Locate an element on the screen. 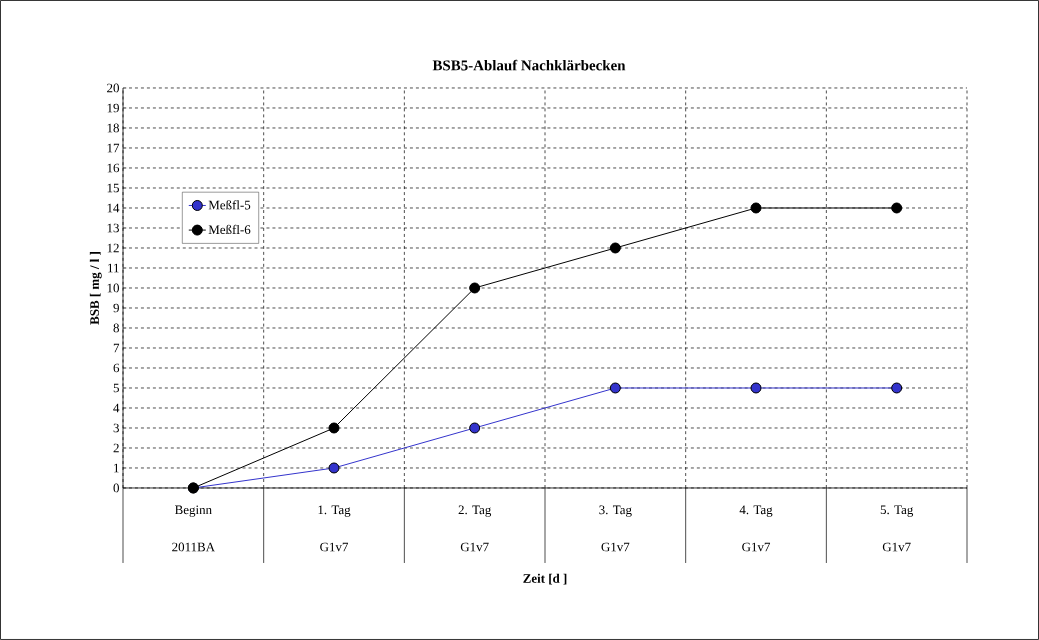 Image resolution: width=1039 pixels, height=640 pixels. y-tick-label: 3 is located at coordinates (116, 428).